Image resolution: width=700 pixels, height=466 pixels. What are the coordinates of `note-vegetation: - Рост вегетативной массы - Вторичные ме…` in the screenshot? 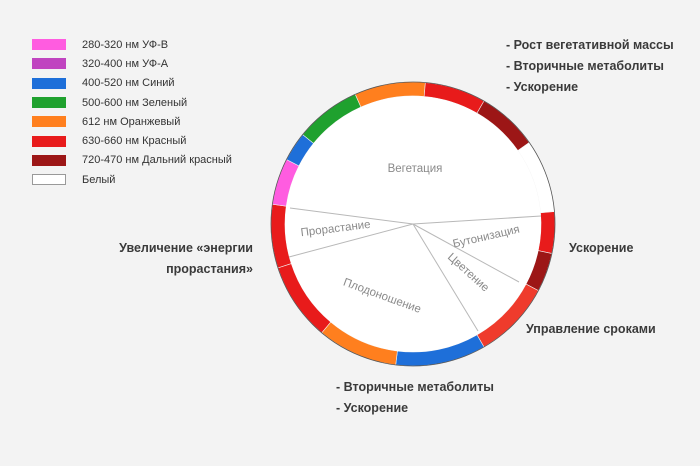 It's located at (590, 66).